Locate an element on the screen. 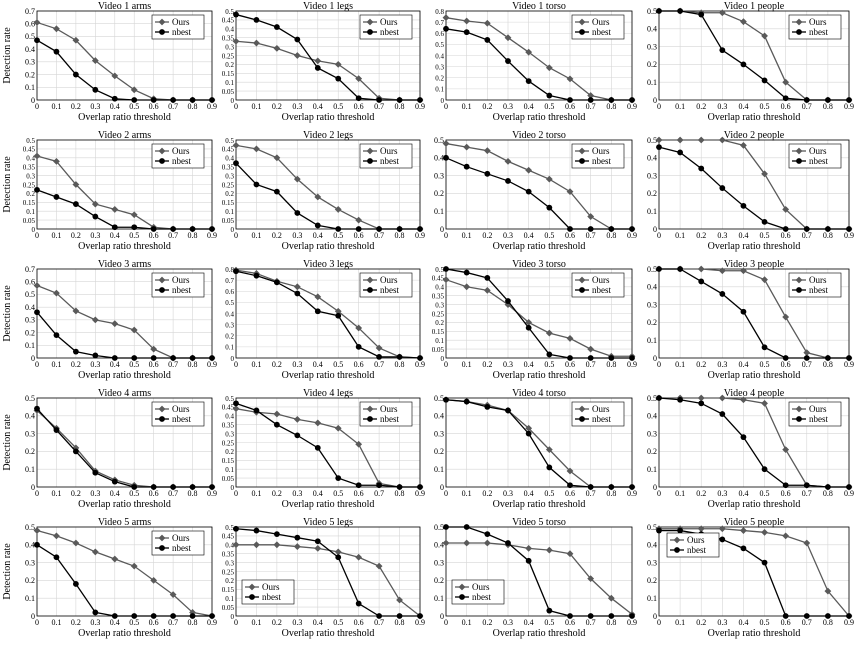 This screenshot has width=855, height=650. y-tick-label: 0.2 is located at coordinates (652, 580).